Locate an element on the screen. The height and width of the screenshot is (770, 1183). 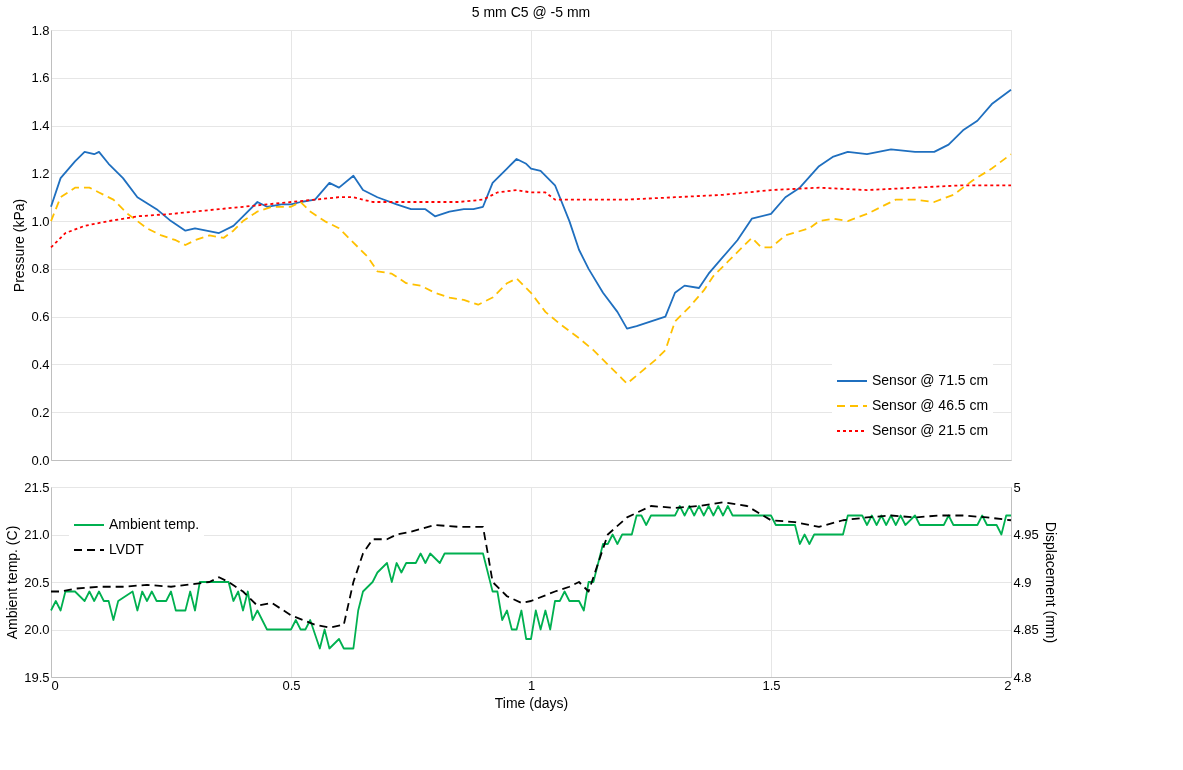
y-axis-title: Pressure (kPa) is located at coordinates (19, 245).